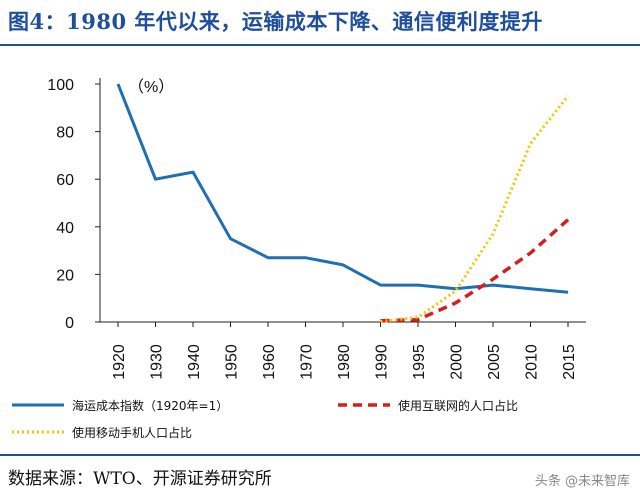 This screenshot has height=499, width=640. What do you see at coordinates (382, 362) in the screenshot?
I see `x-tick-label: 1990` at bounding box center [382, 362].